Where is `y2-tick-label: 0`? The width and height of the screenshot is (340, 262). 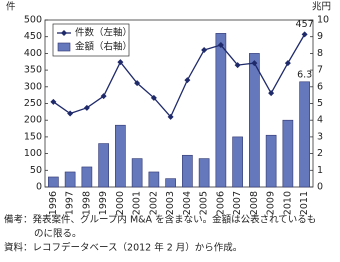
y2-tick-label: 0 is located at coordinates (320, 187).